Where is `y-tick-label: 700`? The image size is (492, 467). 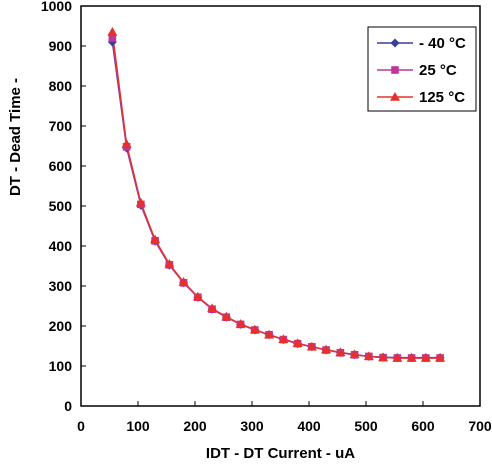 y-tick-label: 700 is located at coordinates (61, 126).